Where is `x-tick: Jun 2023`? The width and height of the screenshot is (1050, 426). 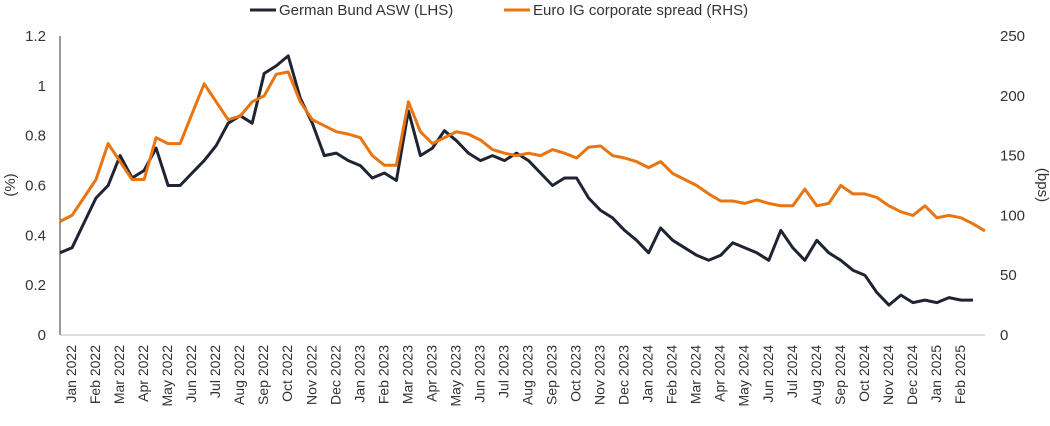 x-tick: Jun 2023 is located at coordinates (479, 374).